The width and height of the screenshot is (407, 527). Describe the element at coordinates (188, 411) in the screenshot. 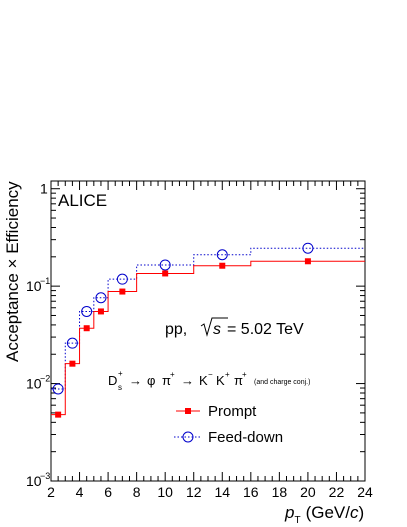

I see `legend-marker-prompt` at that location.